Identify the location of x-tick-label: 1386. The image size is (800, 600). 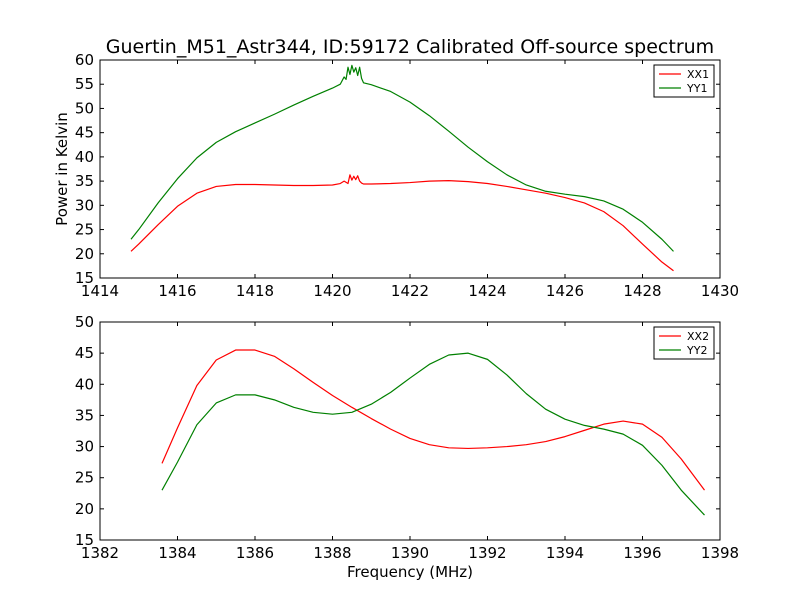
(255, 553).